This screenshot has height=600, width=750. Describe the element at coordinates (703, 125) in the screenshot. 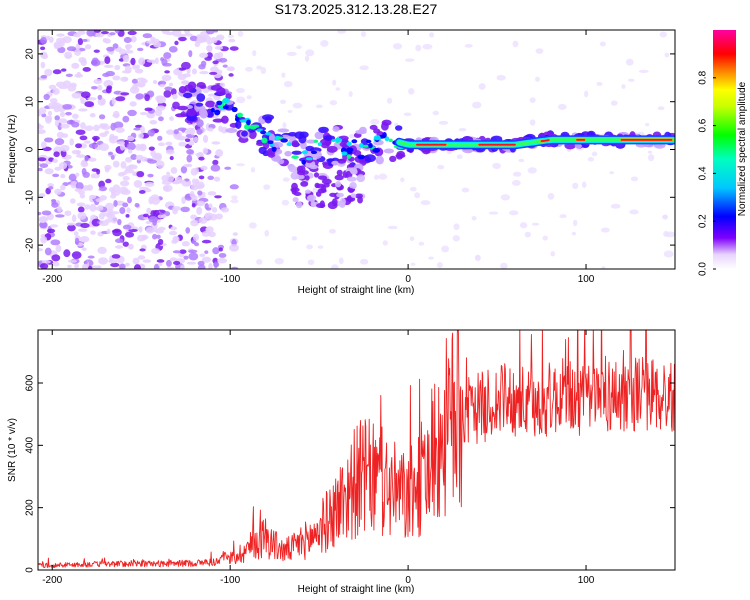

I see `colorbar-tick-label: 0.6` at that location.